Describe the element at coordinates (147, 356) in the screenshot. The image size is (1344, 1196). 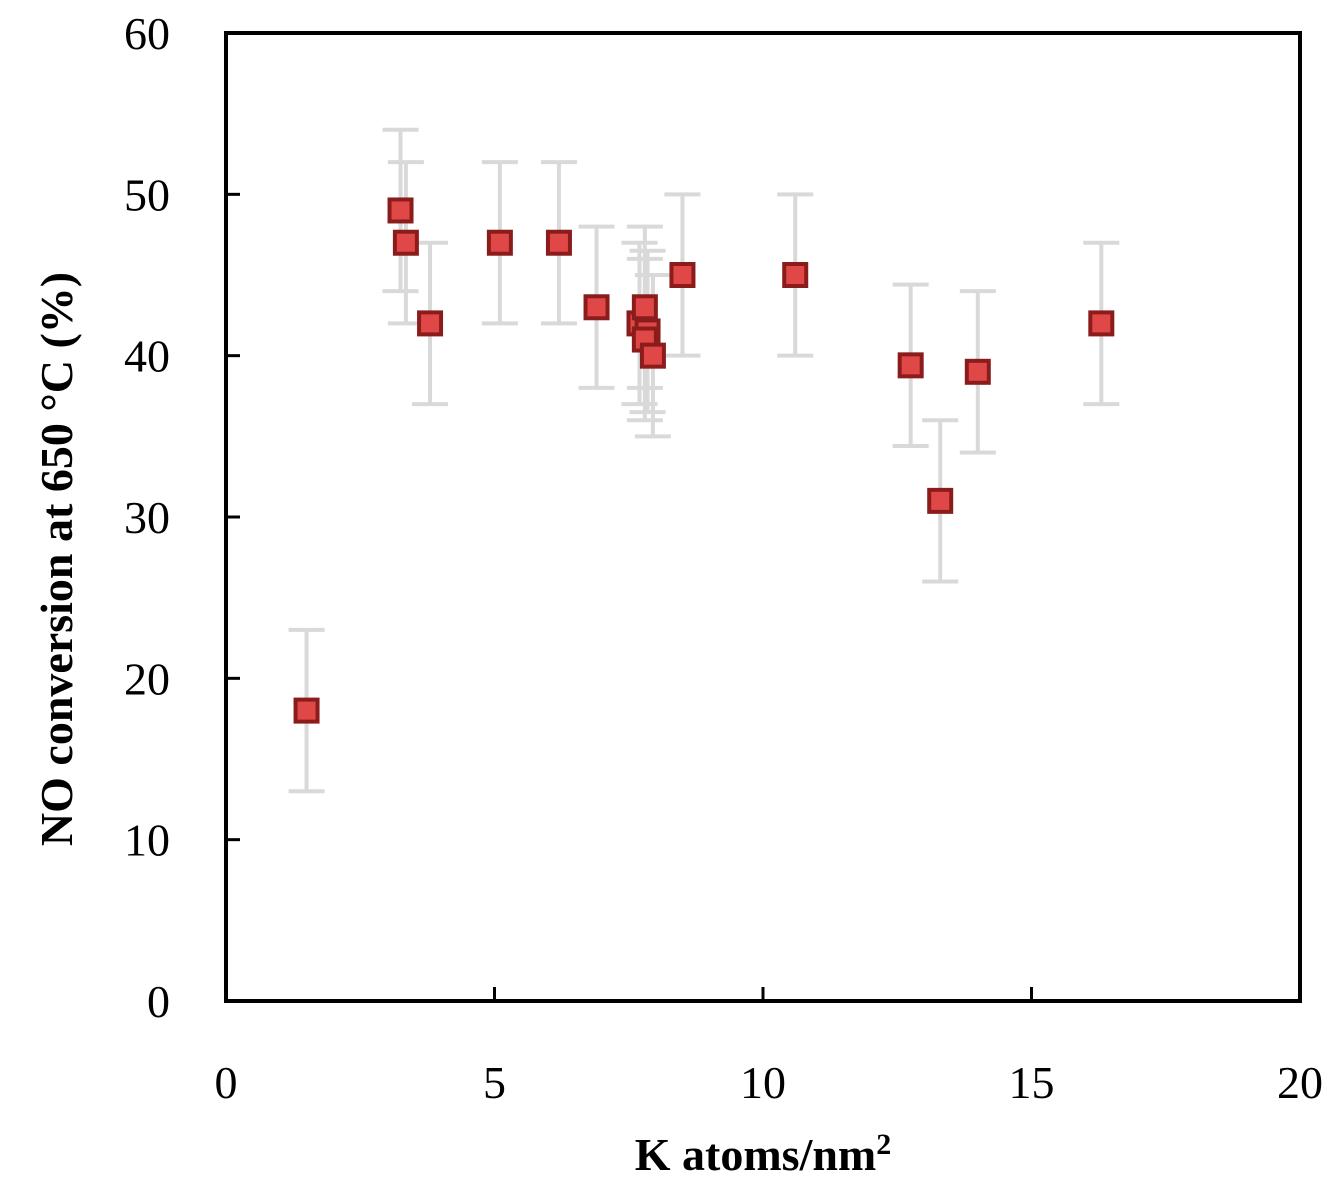
I see `y-tick-label: 40` at that location.